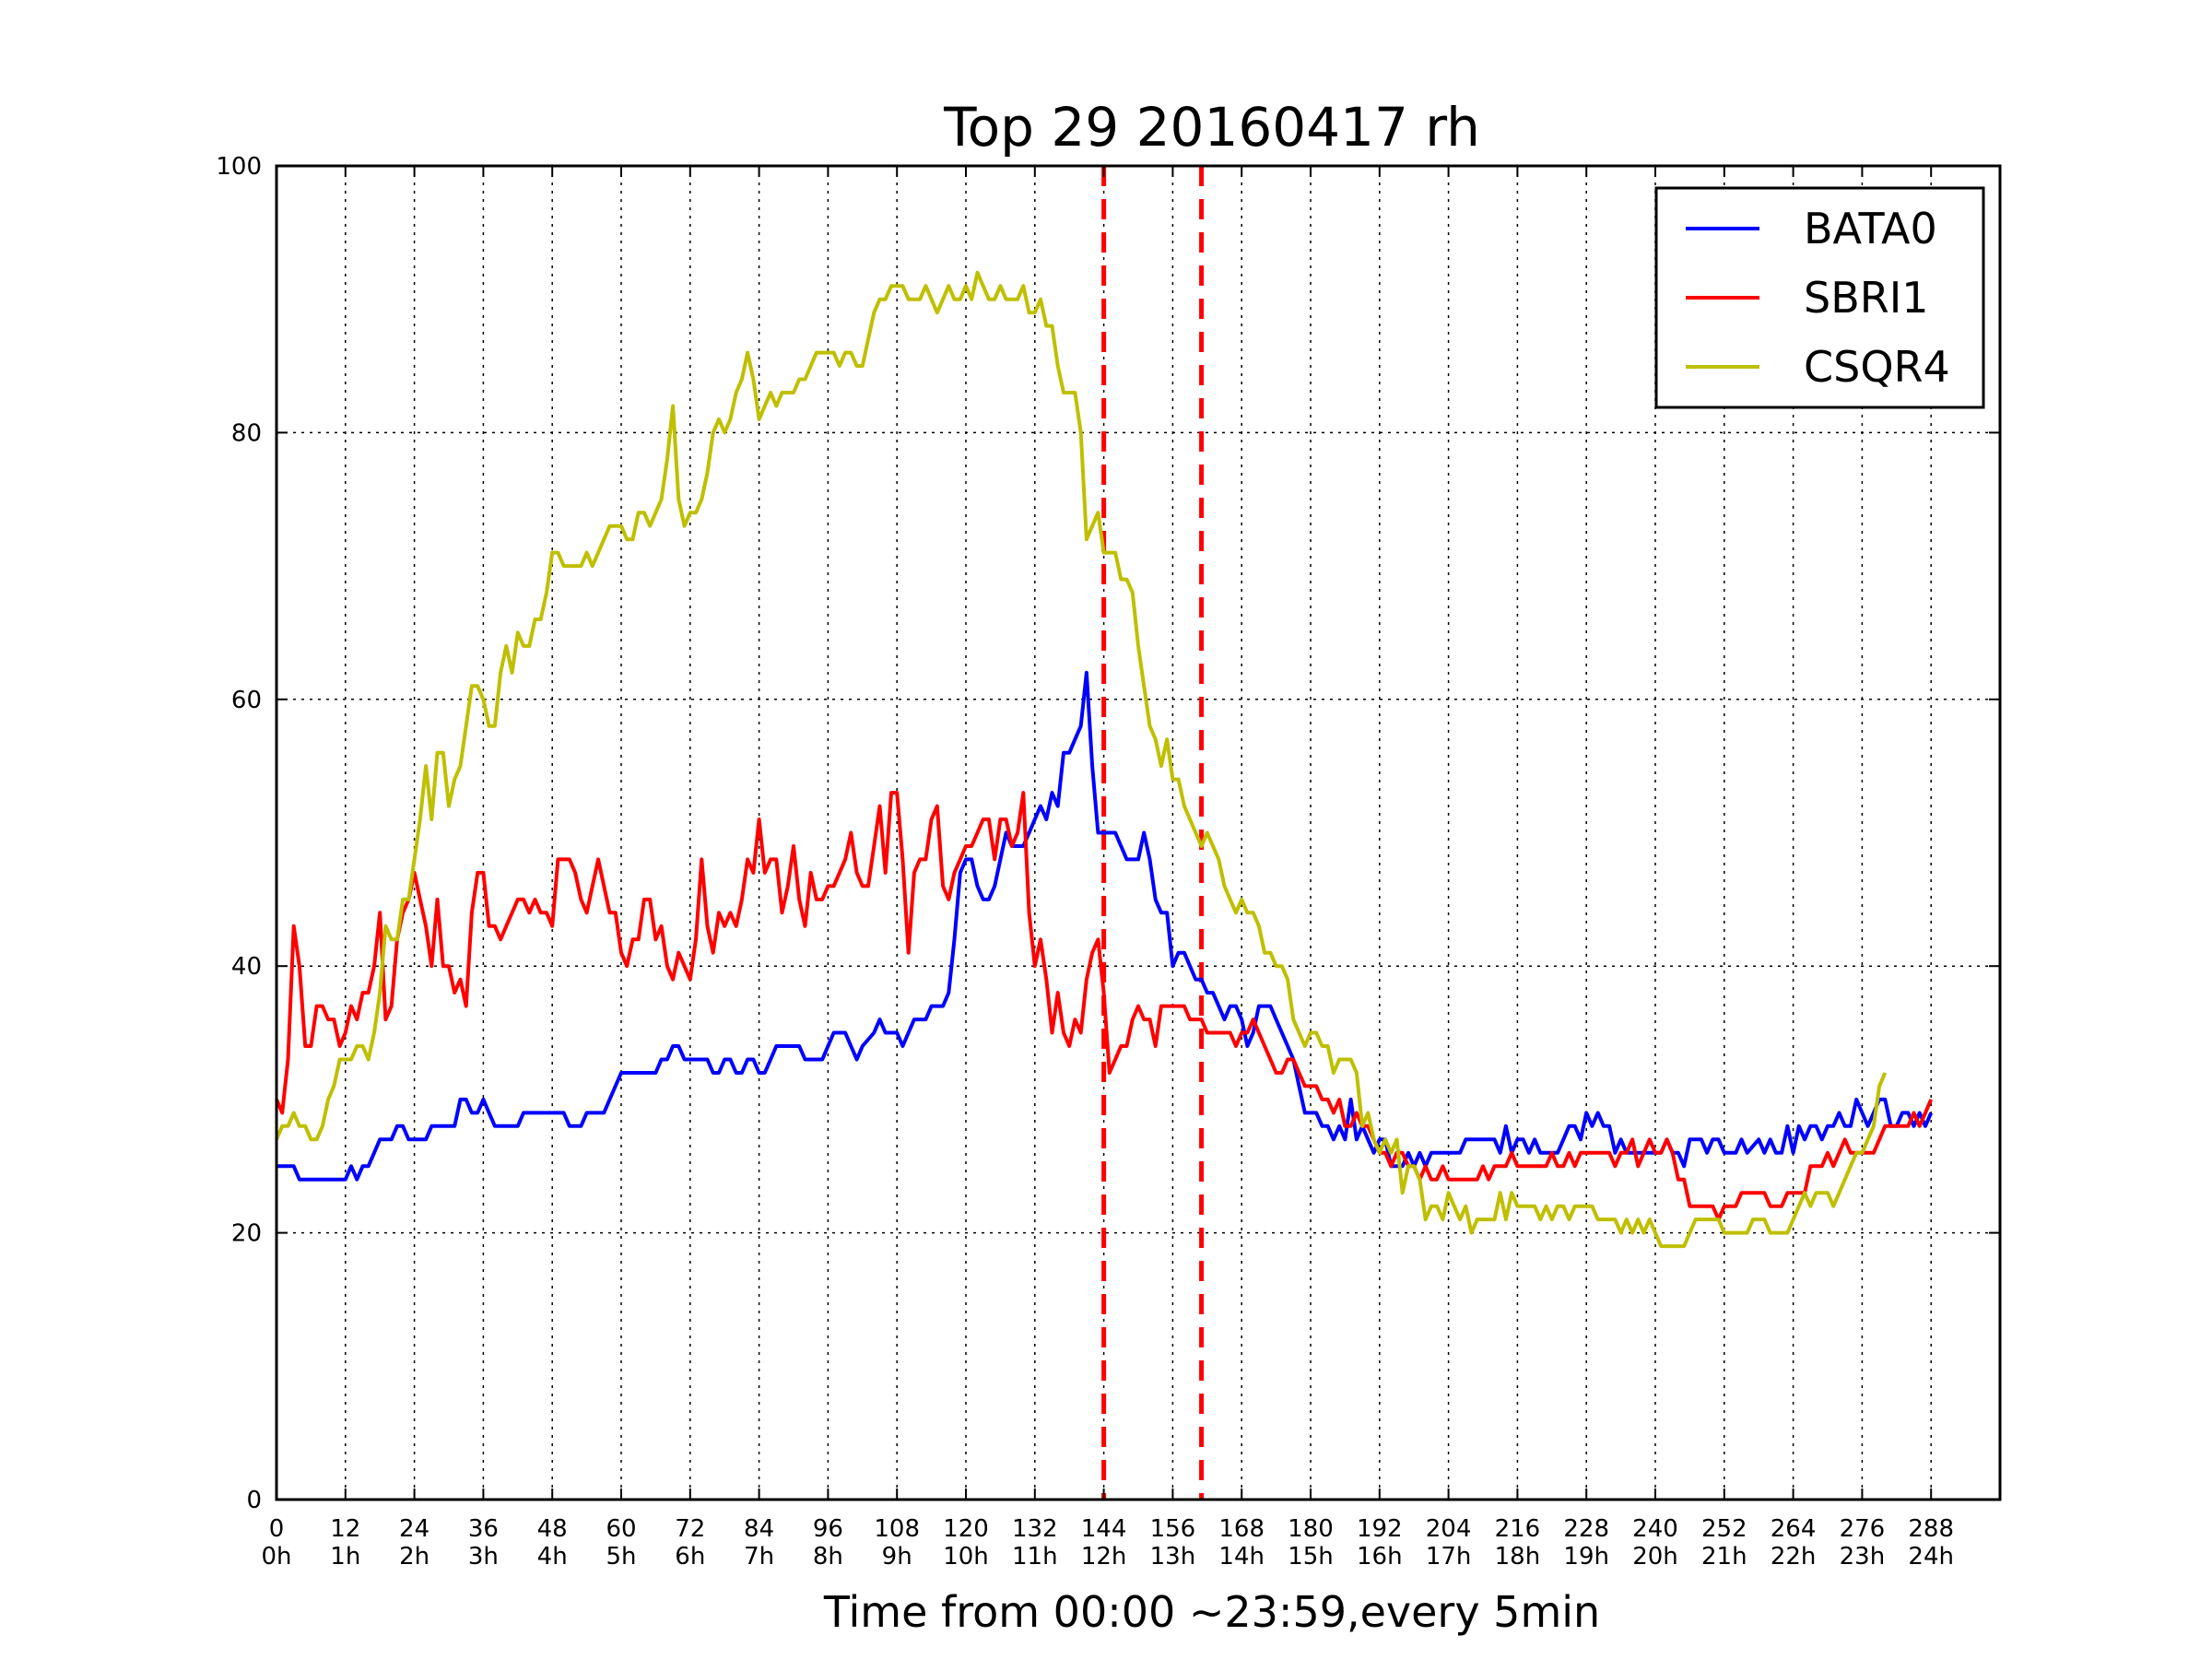 This screenshot has height=1659, width=2212. What do you see at coordinates (1380, 1557) in the screenshot?
I see `x-tick-hour-label: 16h` at bounding box center [1380, 1557].